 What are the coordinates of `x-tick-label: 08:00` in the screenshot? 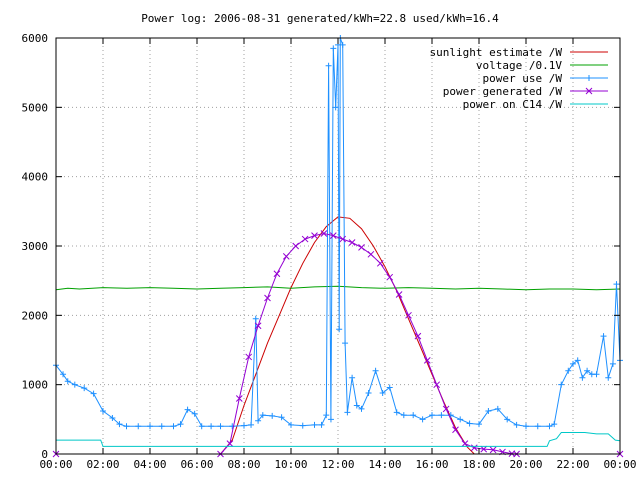 It's located at (243, 464).